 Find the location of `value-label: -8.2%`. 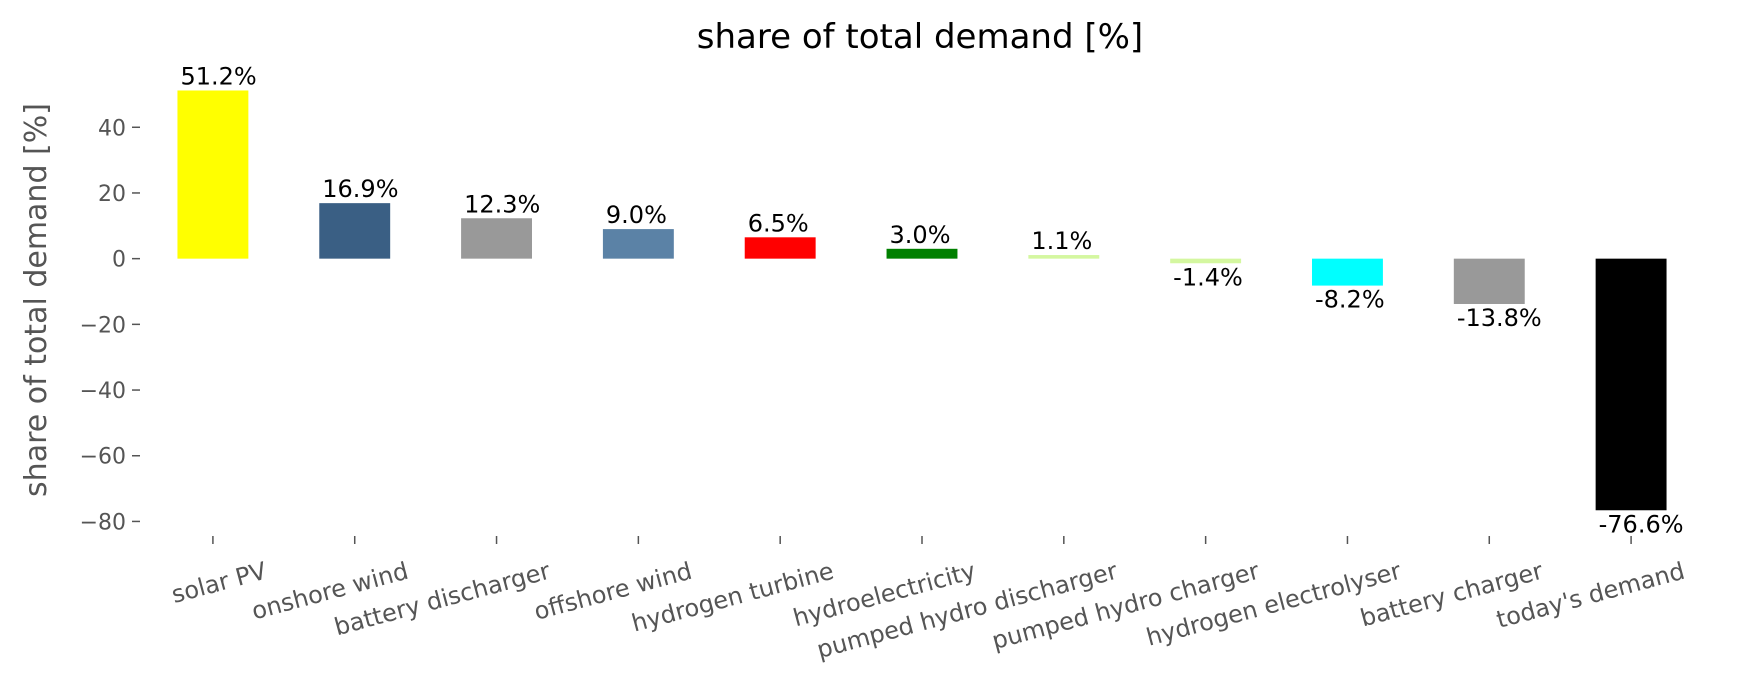

value-label: -8.2% is located at coordinates (1350, 300).